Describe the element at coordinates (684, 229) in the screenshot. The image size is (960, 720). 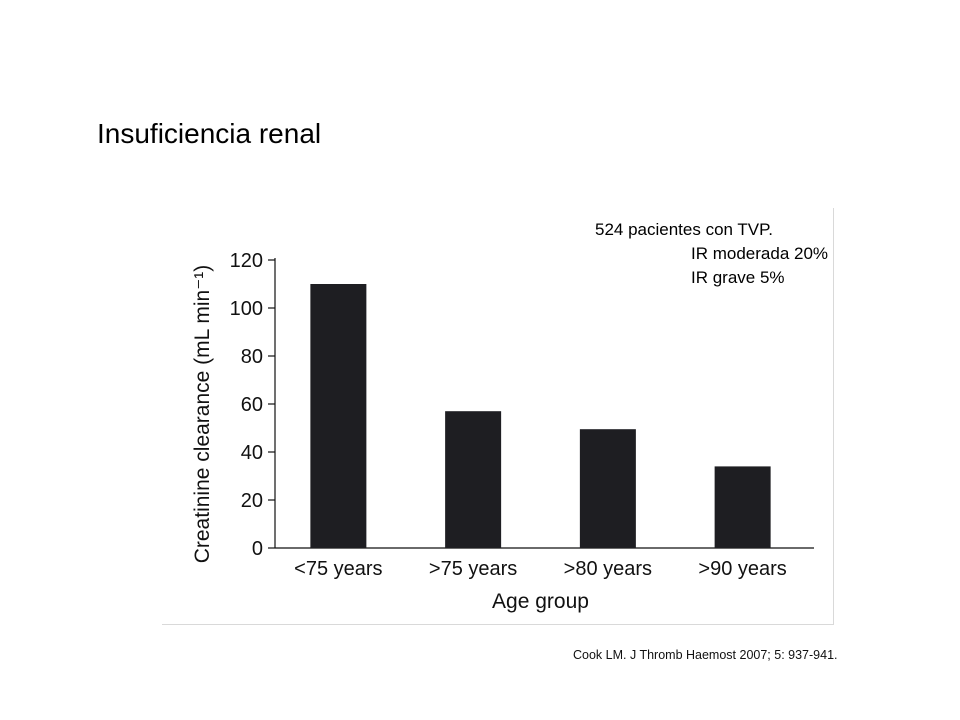
I see `info-line-patients: 524 pacientes con TVP.` at that location.